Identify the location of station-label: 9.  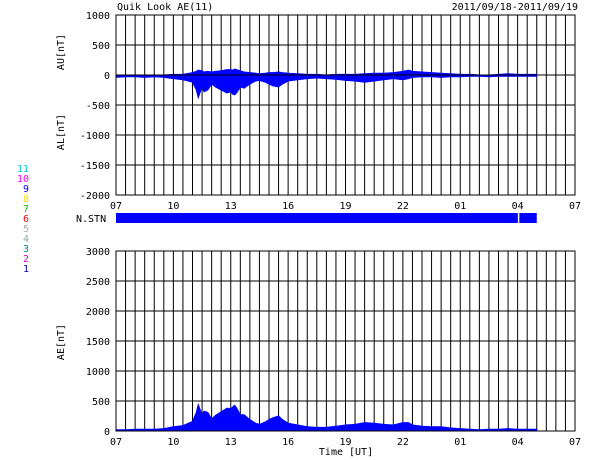
(26, 189).